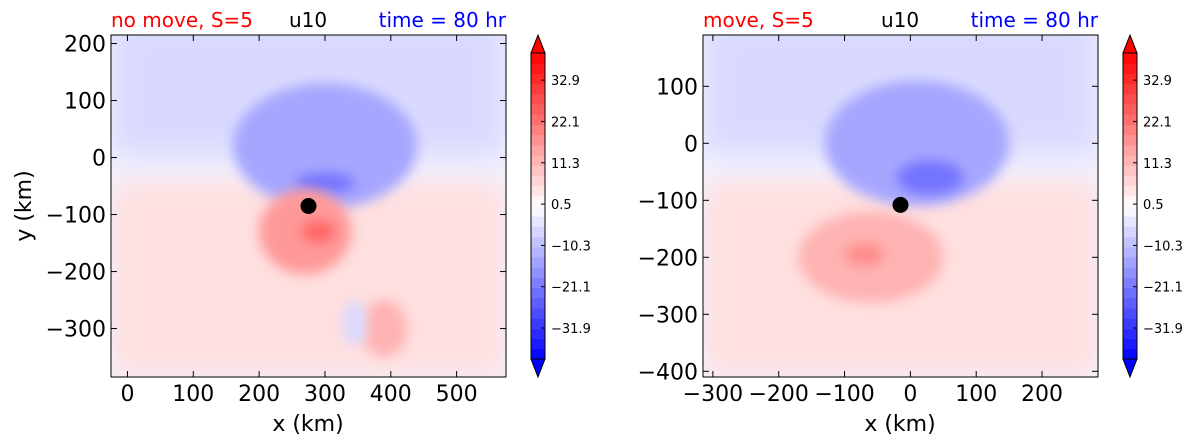 The image size is (1193, 447). What do you see at coordinates (538, 43) in the screenshot?
I see `colorbar-extend-max` at bounding box center [538, 43].